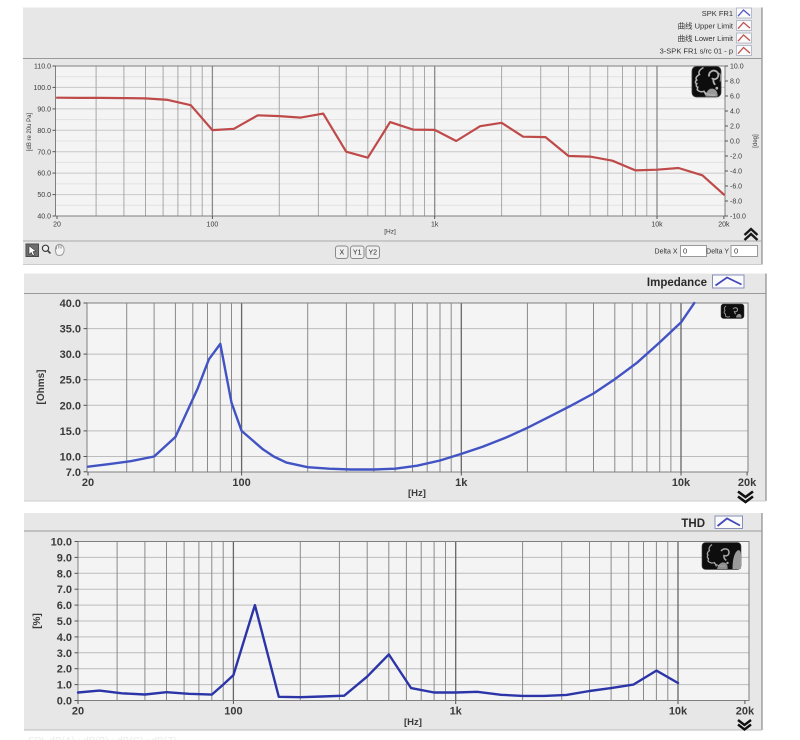 Image resolution: width=800 pixels, height=740 pixels. What do you see at coordinates (44, 110) in the screenshot?
I see `svg-text: 90.0` at bounding box center [44, 110].